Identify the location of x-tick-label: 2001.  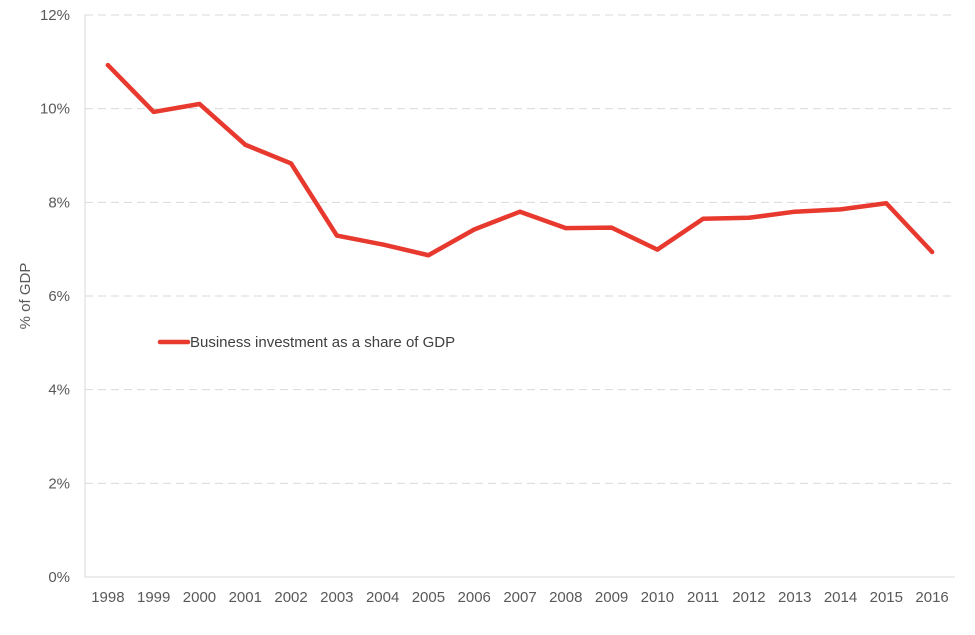
(245, 597).